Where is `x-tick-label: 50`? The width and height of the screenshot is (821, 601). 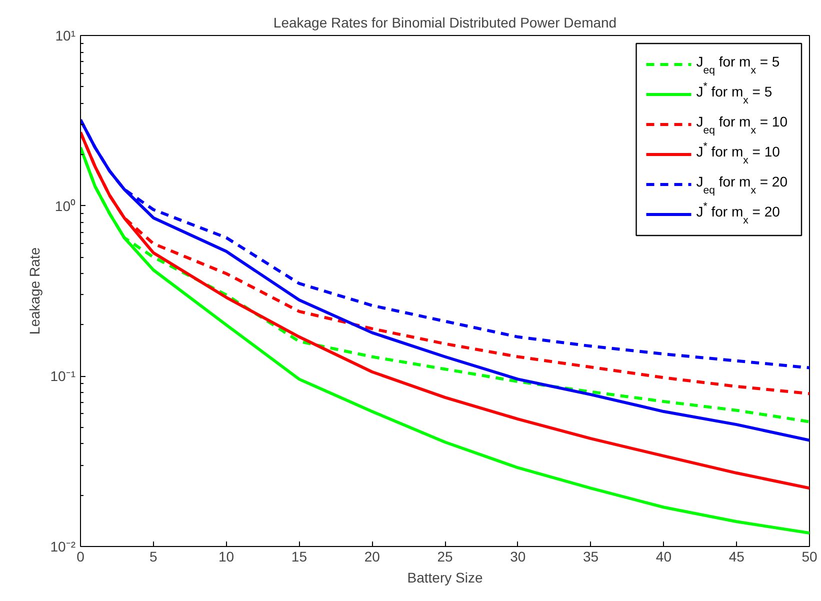 x-tick-label: 50 is located at coordinates (810, 556).